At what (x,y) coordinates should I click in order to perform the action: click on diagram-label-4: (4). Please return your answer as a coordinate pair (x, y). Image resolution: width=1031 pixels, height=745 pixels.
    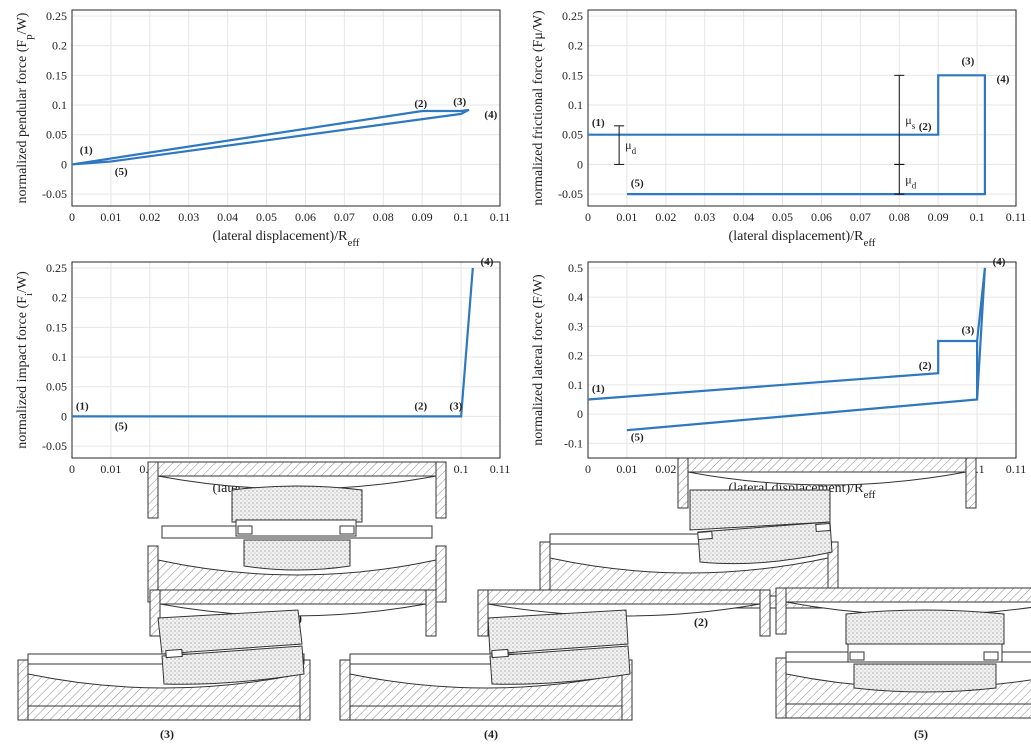
    Looking at the image, I should click on (491, 734).